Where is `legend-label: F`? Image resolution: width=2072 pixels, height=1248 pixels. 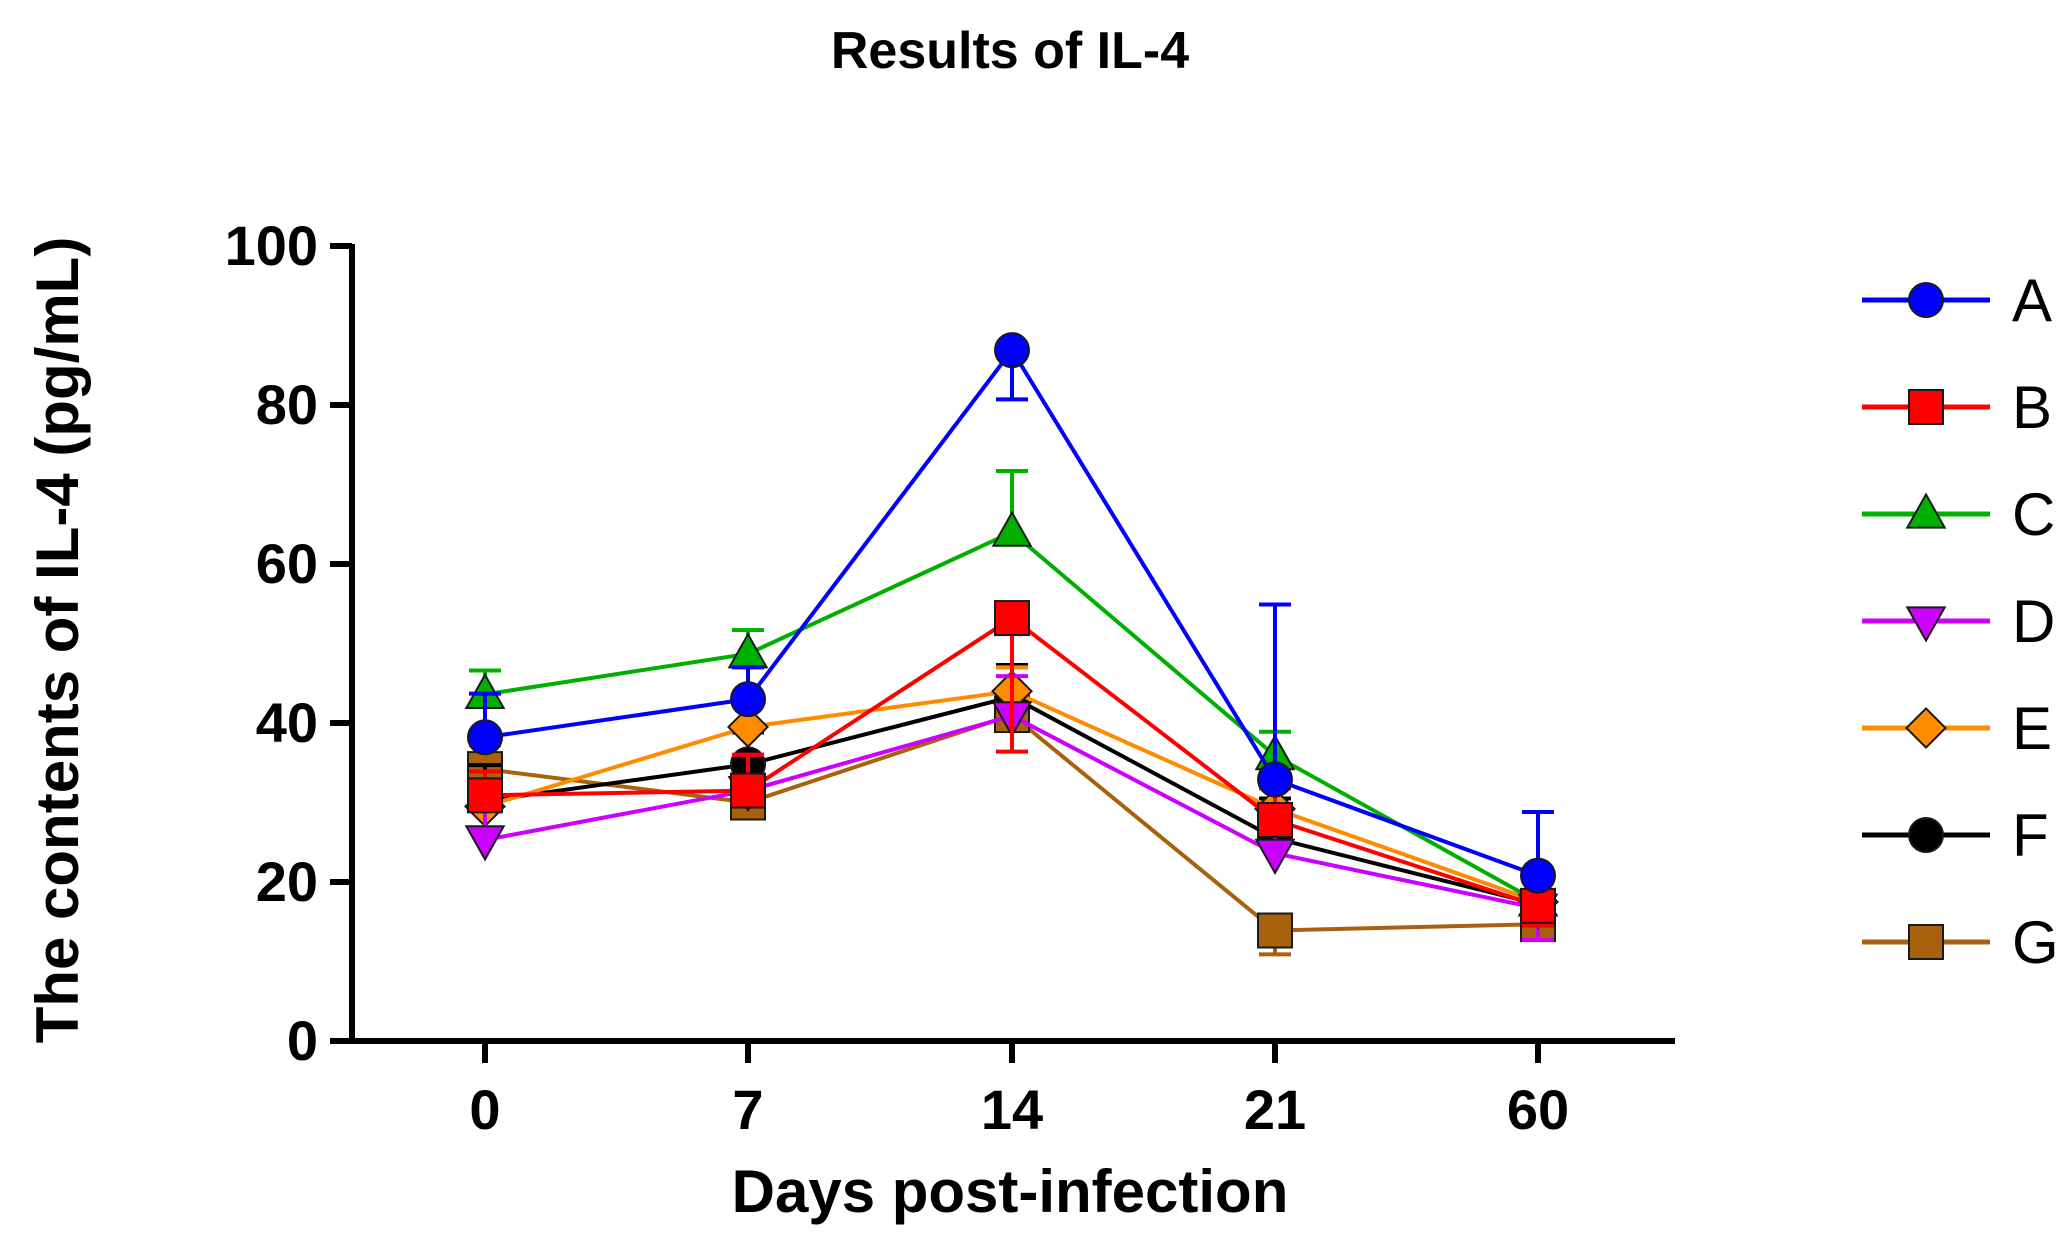 legend-label: F is located at coordinates (2030, 835).